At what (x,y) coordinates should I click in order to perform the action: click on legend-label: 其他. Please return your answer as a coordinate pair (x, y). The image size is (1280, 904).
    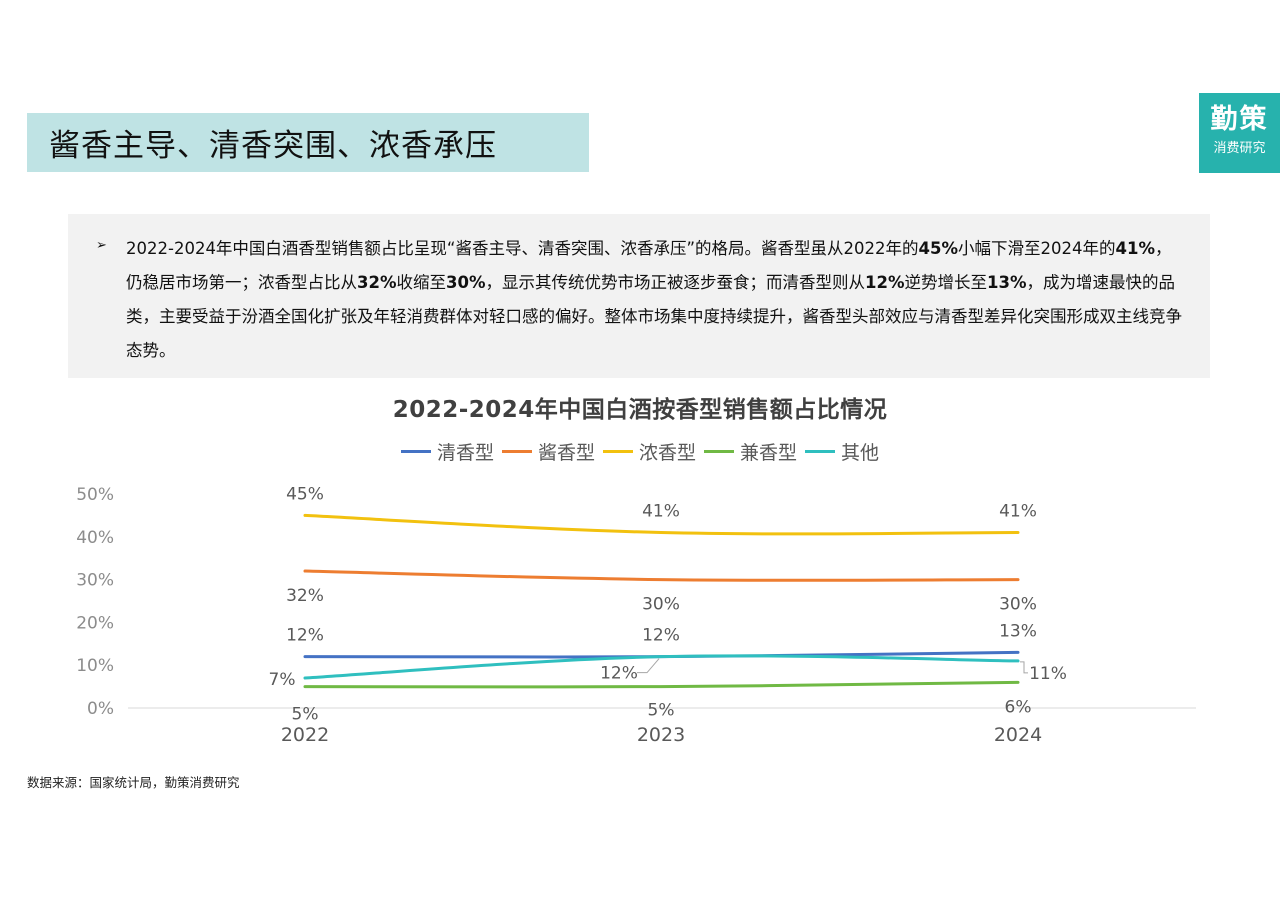
    Looking at the image, I should click on (860, 453).